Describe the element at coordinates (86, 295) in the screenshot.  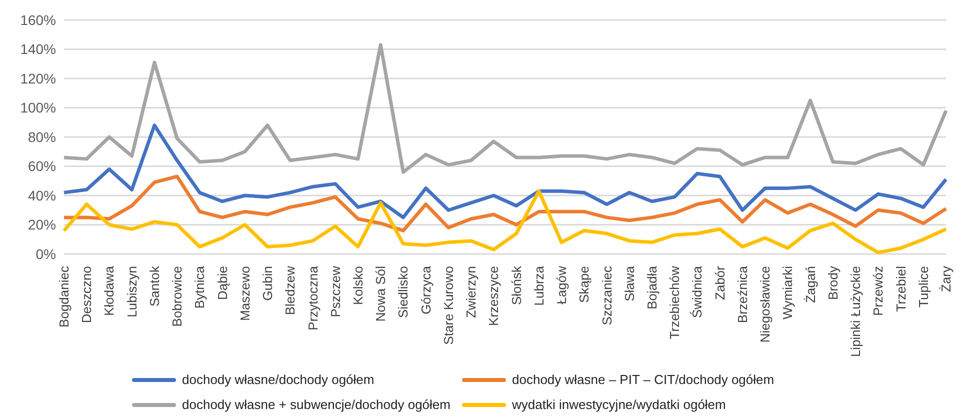
I see `x-tick-label: Deszczno` at that location.